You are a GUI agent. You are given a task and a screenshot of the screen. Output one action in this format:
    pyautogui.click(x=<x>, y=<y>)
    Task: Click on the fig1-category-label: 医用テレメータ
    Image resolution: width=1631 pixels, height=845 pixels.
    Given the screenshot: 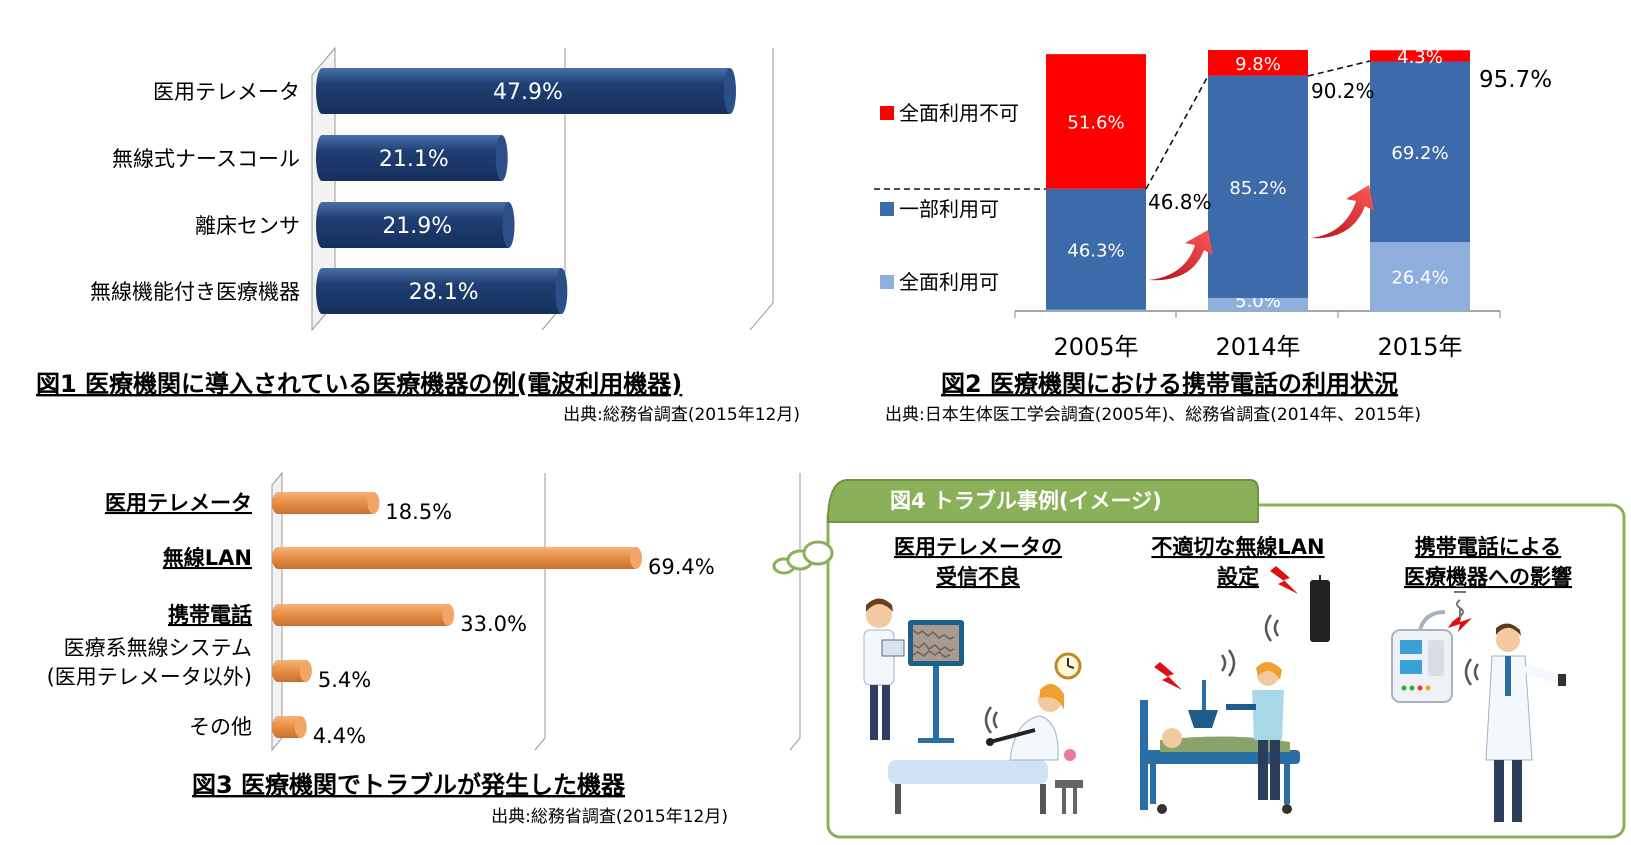 What is the action you would take?
    pyautogui.click(x=226, y=92)
    